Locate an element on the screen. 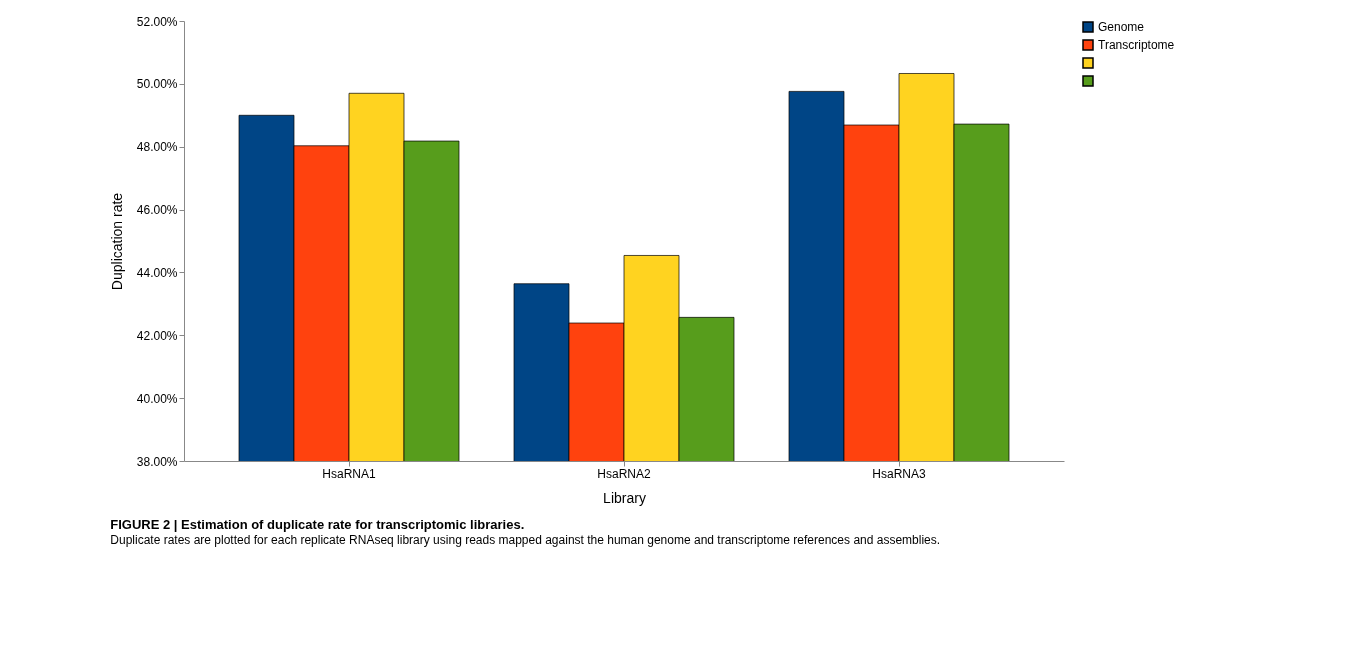 This screenshot has width=1354, height=658. legend-label: Transcriptome is located at coordinates (1136, 45).